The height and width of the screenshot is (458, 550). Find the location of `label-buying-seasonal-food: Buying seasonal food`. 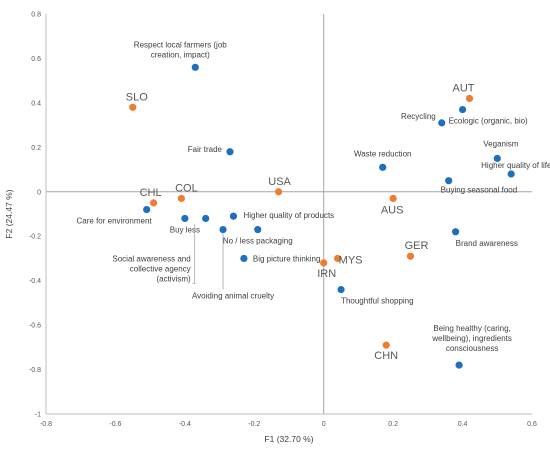

label-buying-seasonal-food: Buying seasonal food is located at coordinates (479, 190).